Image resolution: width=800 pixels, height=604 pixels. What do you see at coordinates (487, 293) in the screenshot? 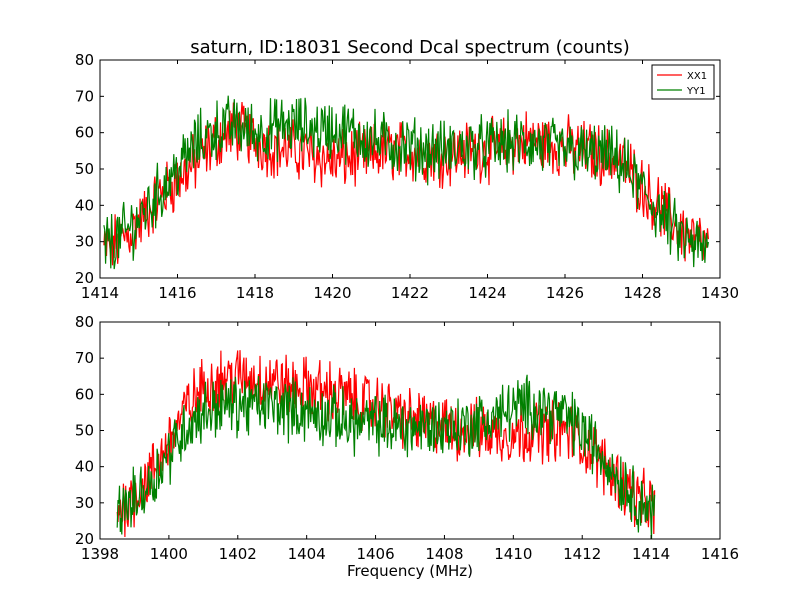
I see `x-tick-label: 1424` at bounding box center [487, 293].